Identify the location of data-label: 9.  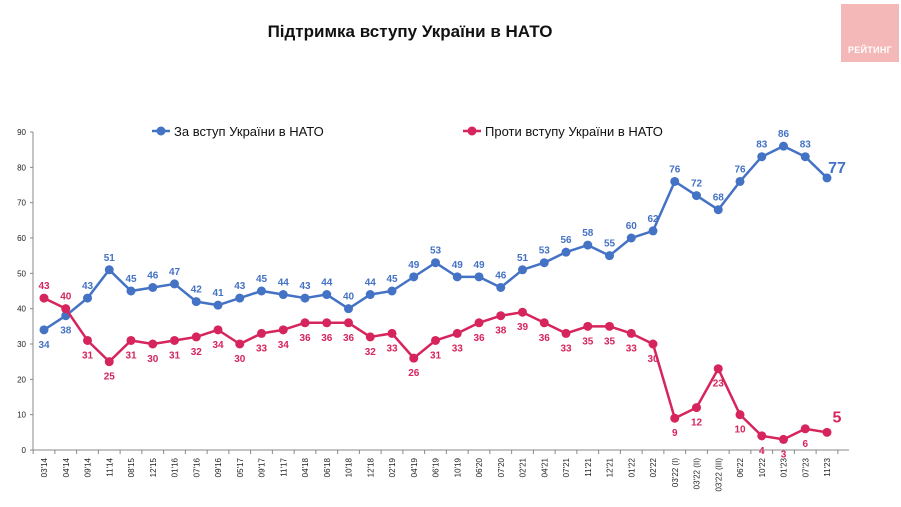
(675, 433).